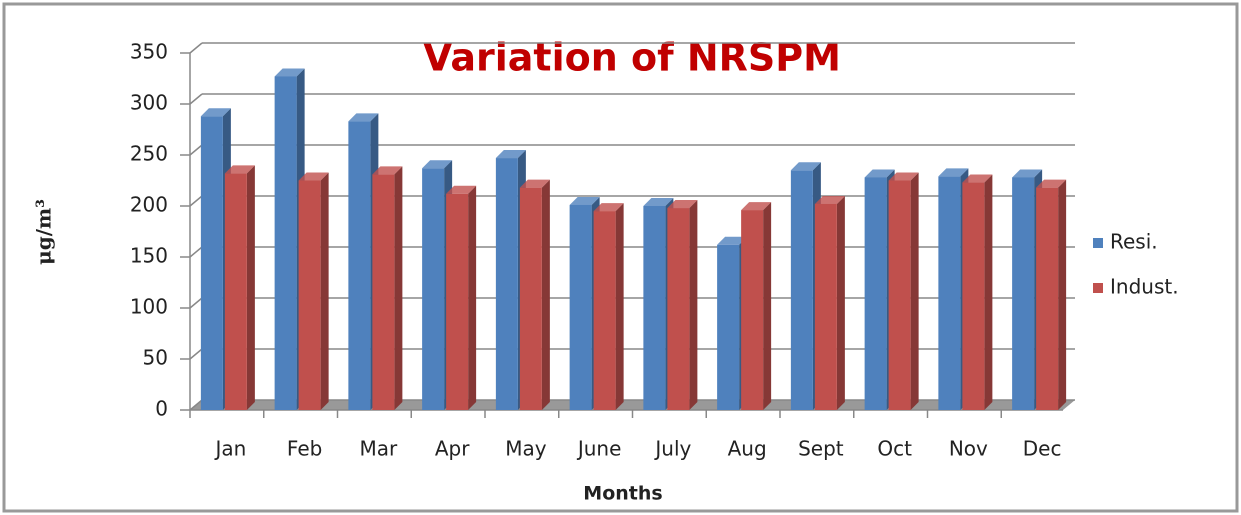 Image resolution: width=1241 pixels, height=515 pixels. I want to click on y-tick-label: 250, so click(149, 154).